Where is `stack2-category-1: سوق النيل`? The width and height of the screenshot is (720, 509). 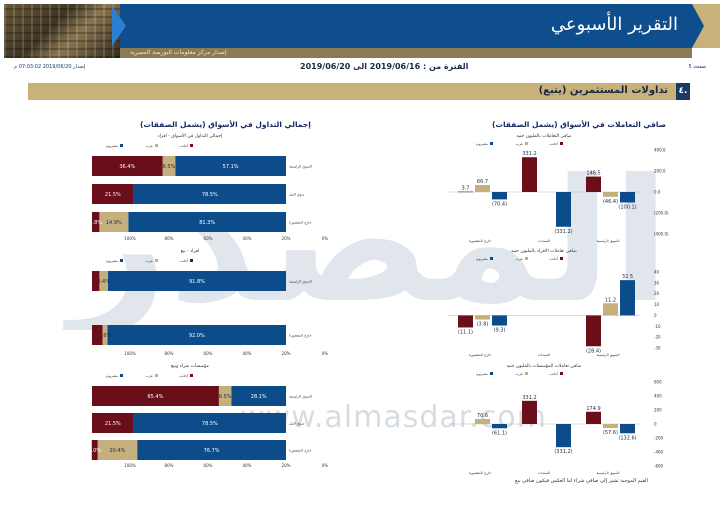
stack2-category-1: سوق النيل is located at coordinates (296, 424).